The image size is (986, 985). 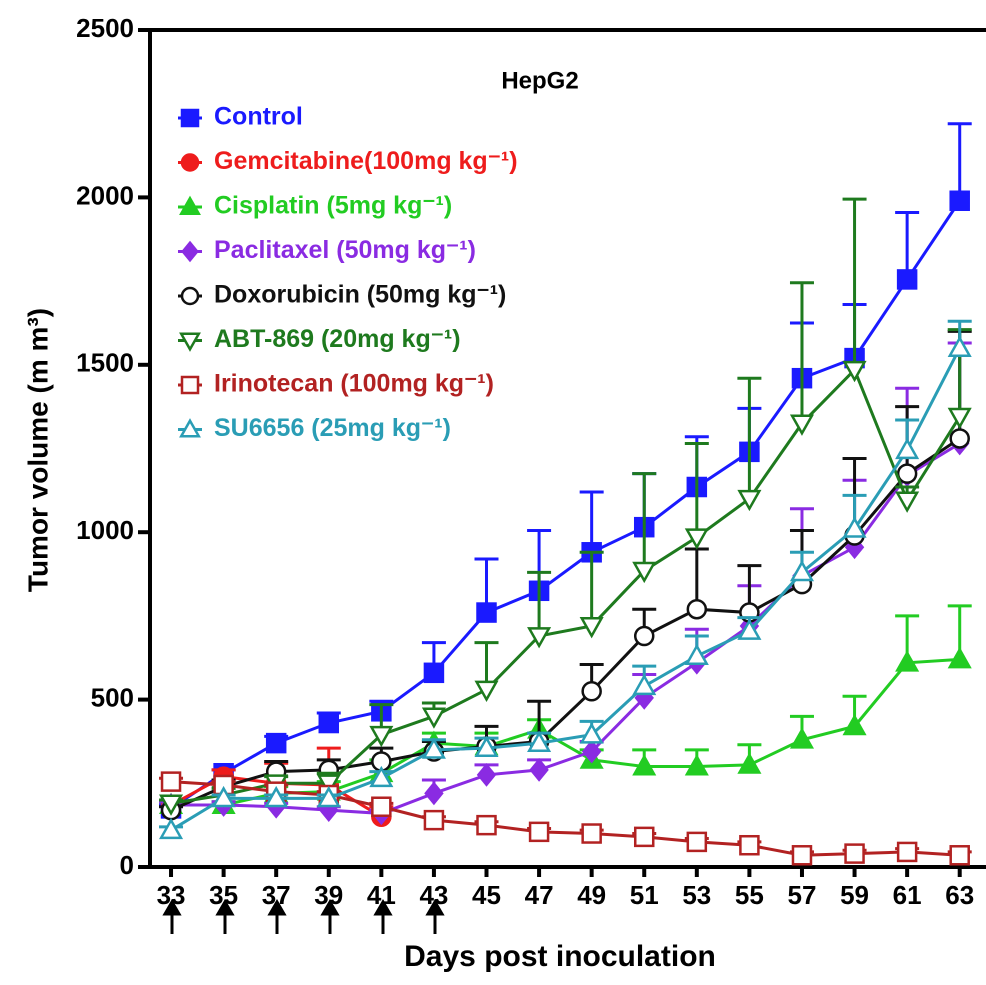 What do you see at coordinates (433, 895) in the screenshot?
I see `x-tick-label: 43` at bounding box center [433, 895].